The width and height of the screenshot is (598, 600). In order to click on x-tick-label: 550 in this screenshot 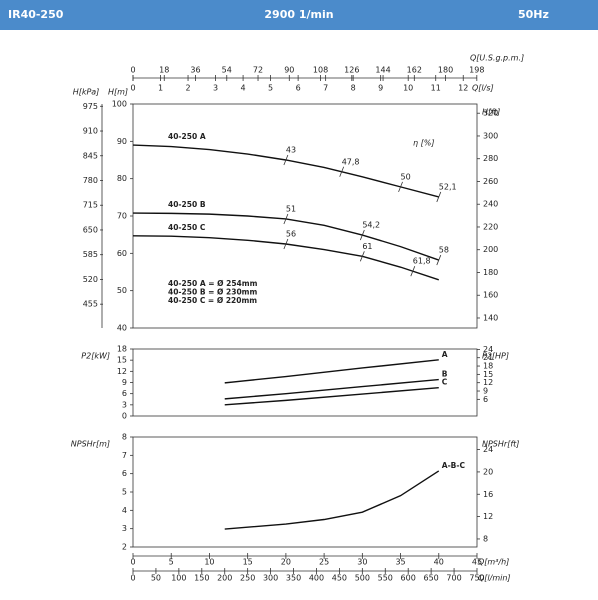, I will do `click(385, 578)`.